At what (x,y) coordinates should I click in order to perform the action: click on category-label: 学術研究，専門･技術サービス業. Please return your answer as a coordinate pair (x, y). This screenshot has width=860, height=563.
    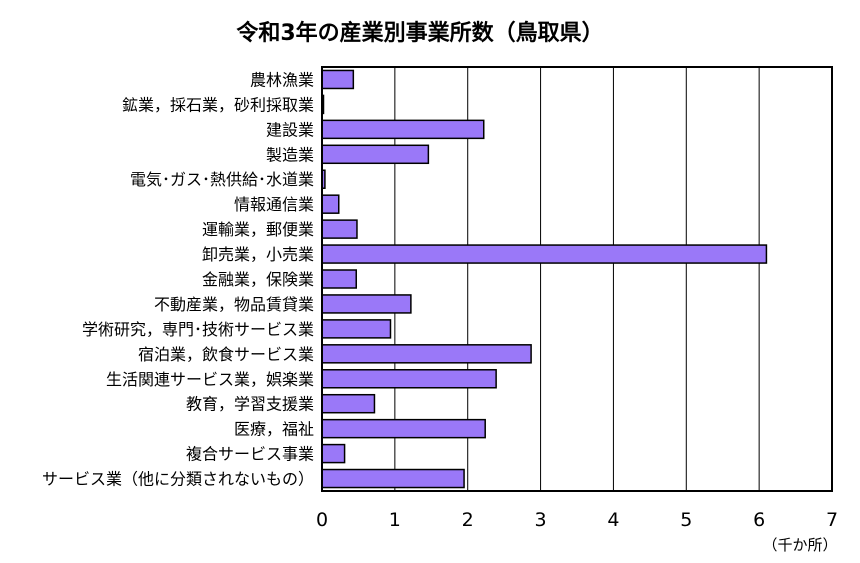
    Looking at the image, I should click on (198, 329).